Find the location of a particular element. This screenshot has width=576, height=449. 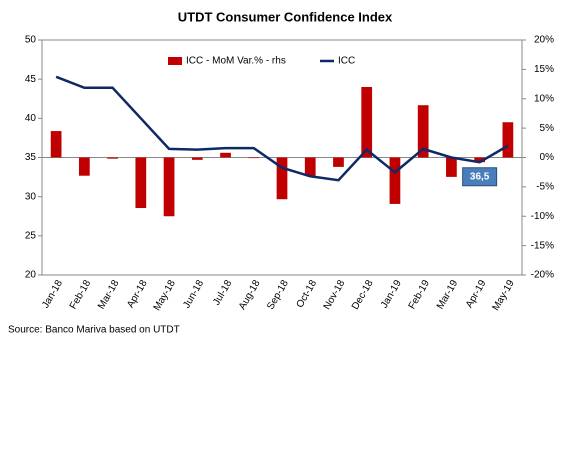

source: Source: Banco Mariva based on UTDT is located at coordinates (94, 330).